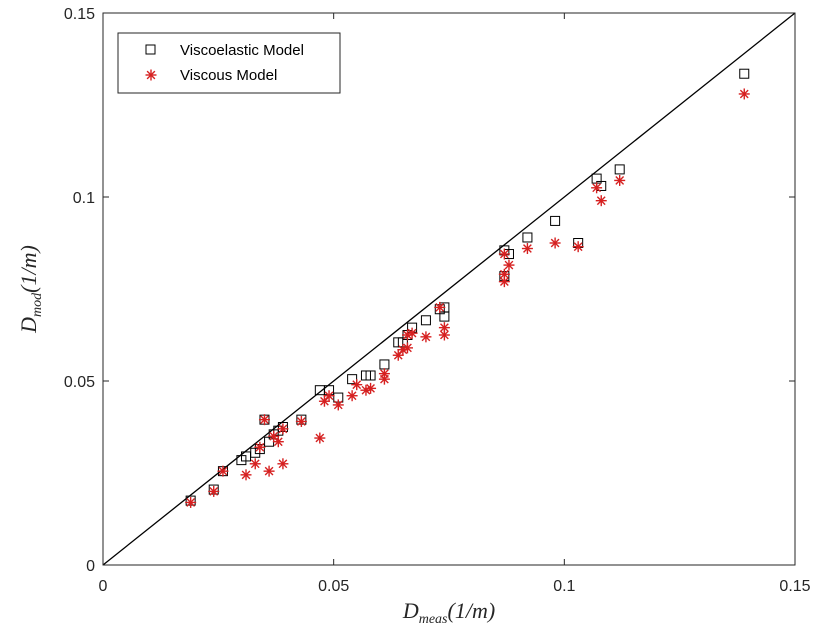 The width and height of the screenshot is (820, 634). What do you see at coordinates (228, 75) in the screenshot?
I see `legend-label-viscous: Viscous Model` at bounding box center [228, 75].